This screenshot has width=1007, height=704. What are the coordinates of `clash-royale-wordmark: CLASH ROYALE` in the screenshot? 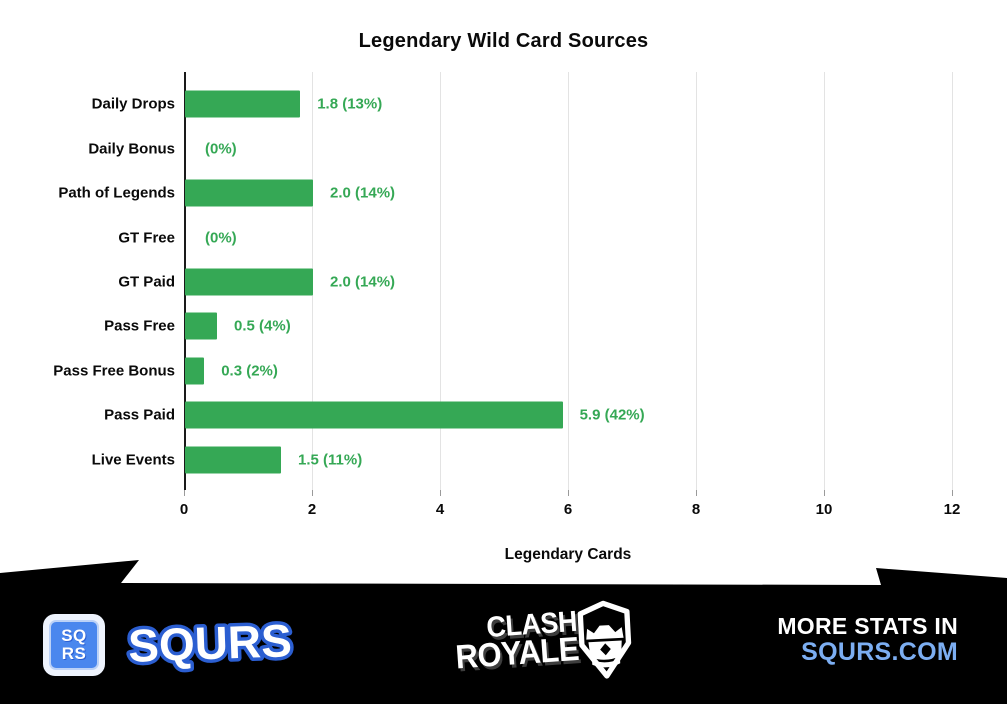 It's located at (508, 641).